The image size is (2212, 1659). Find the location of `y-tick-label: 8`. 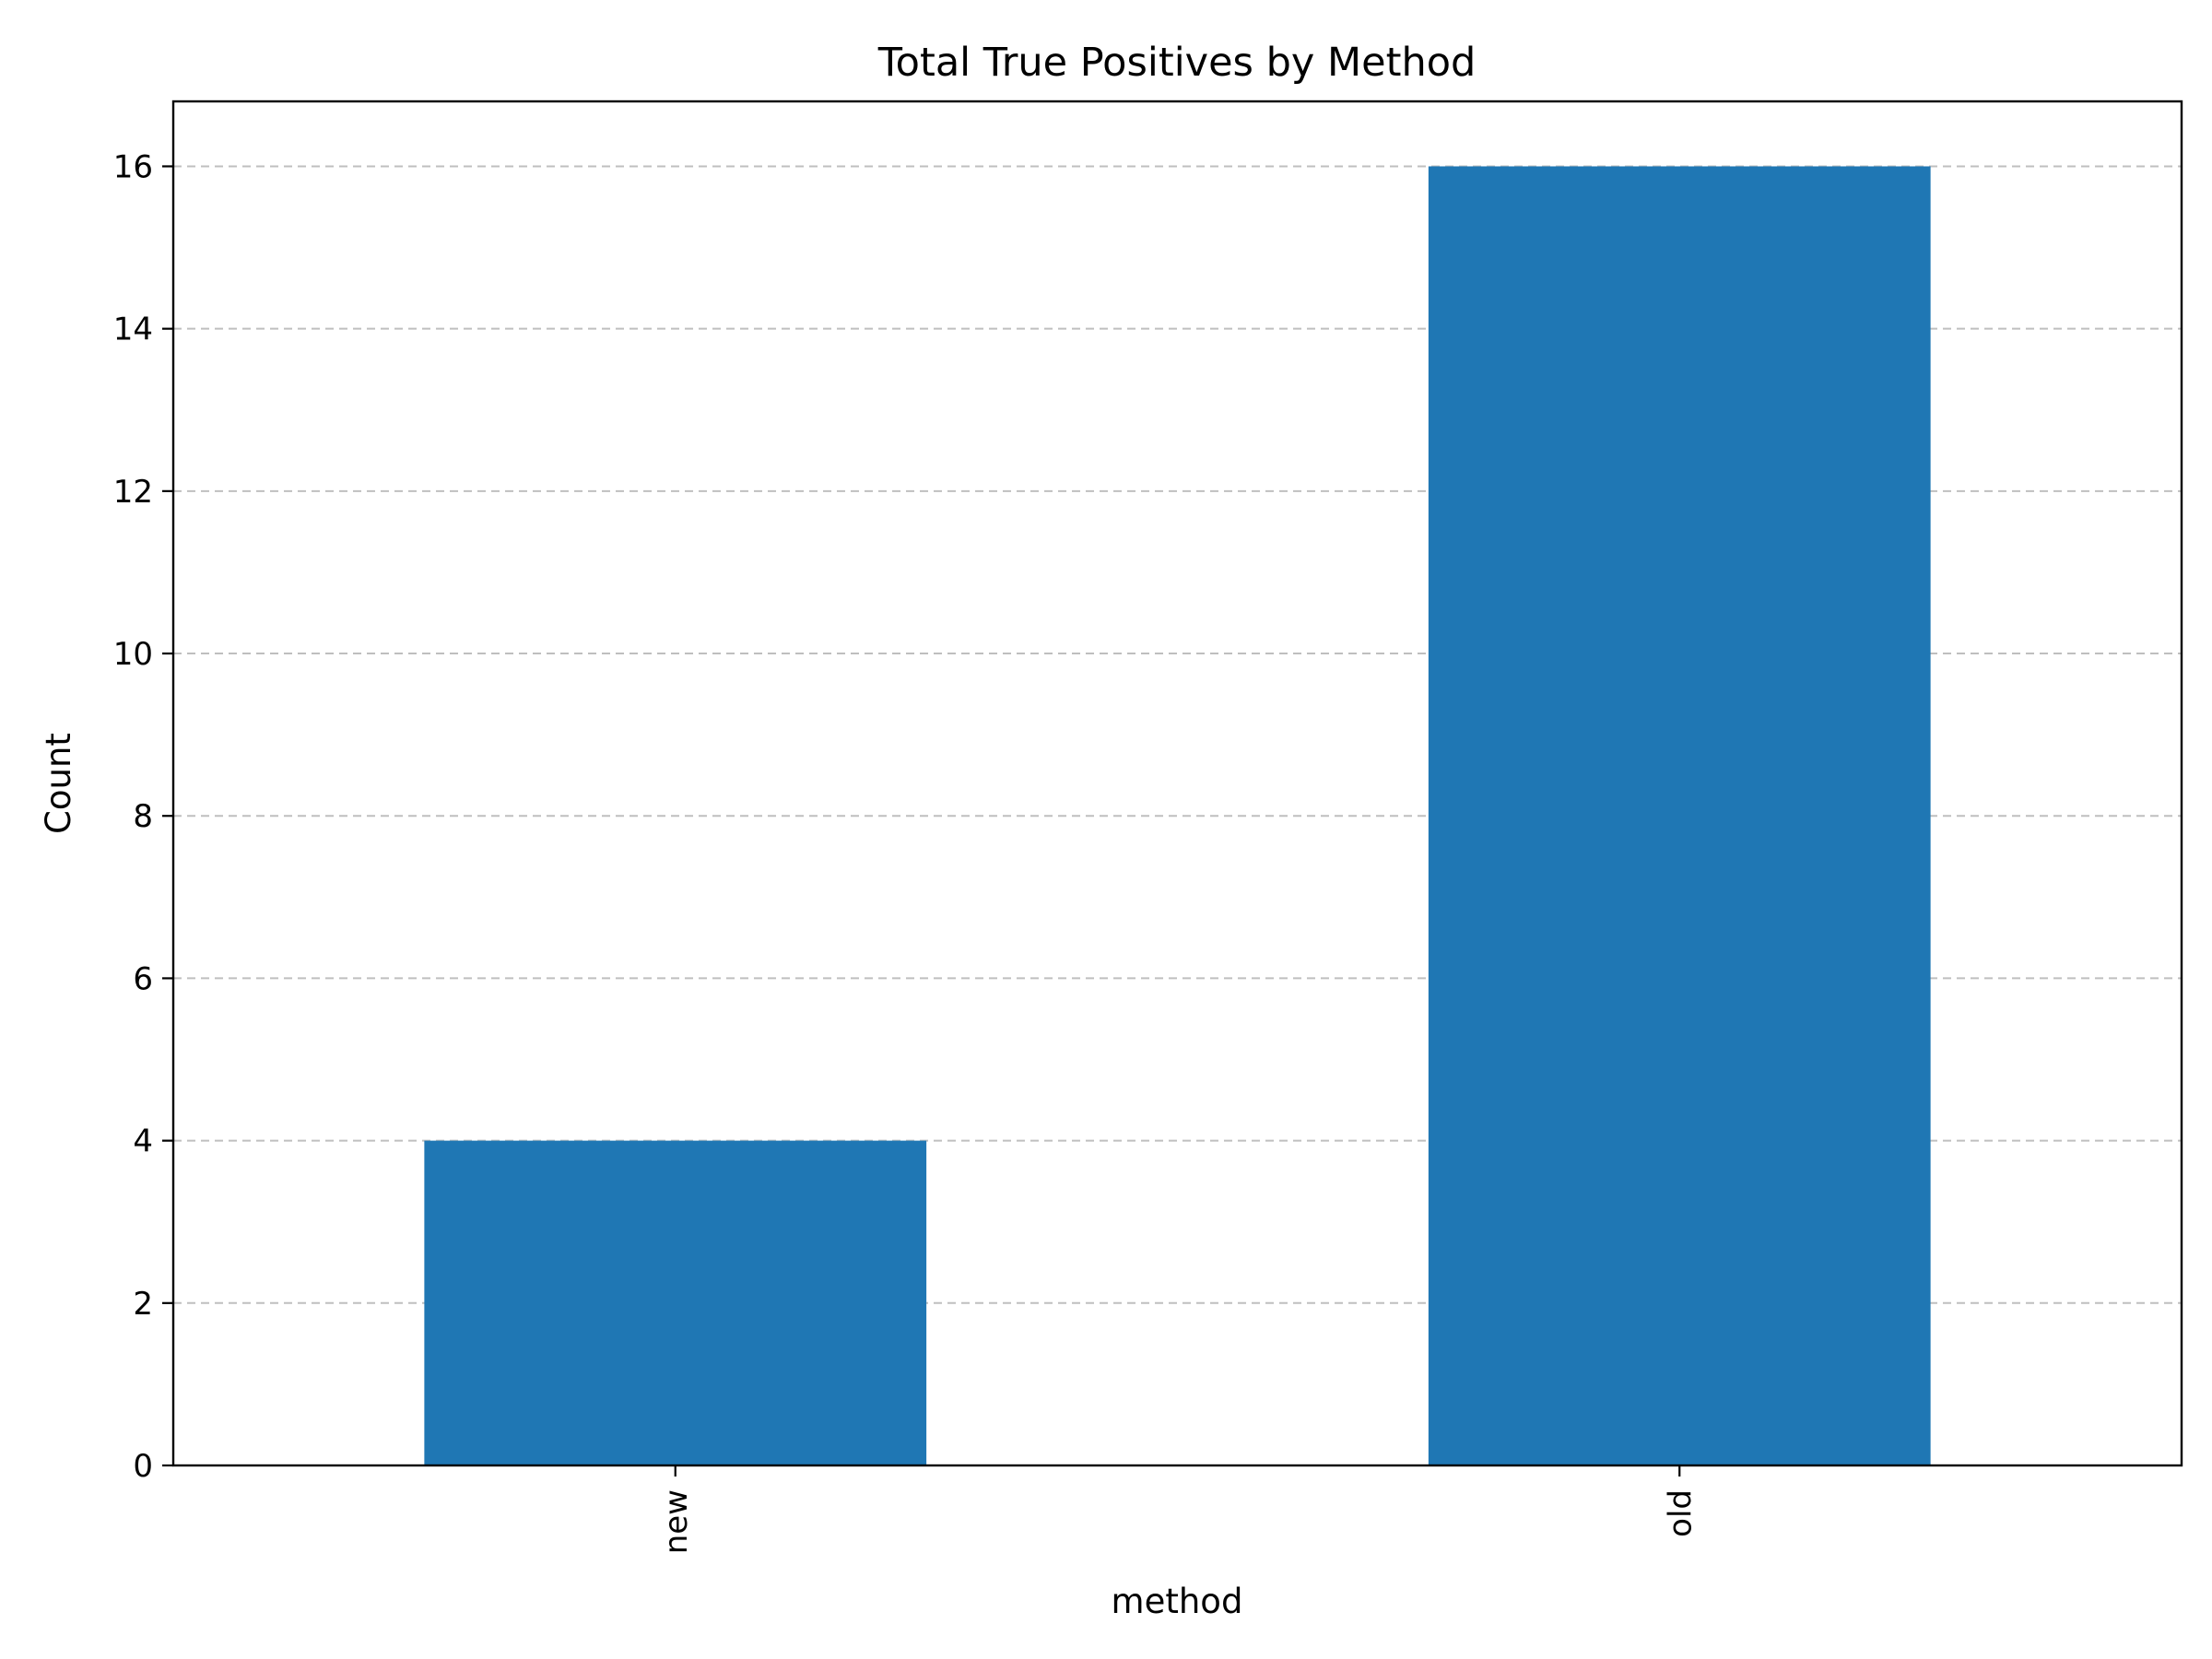

y-tick-label: 8 is located at coordinates (143, 816).